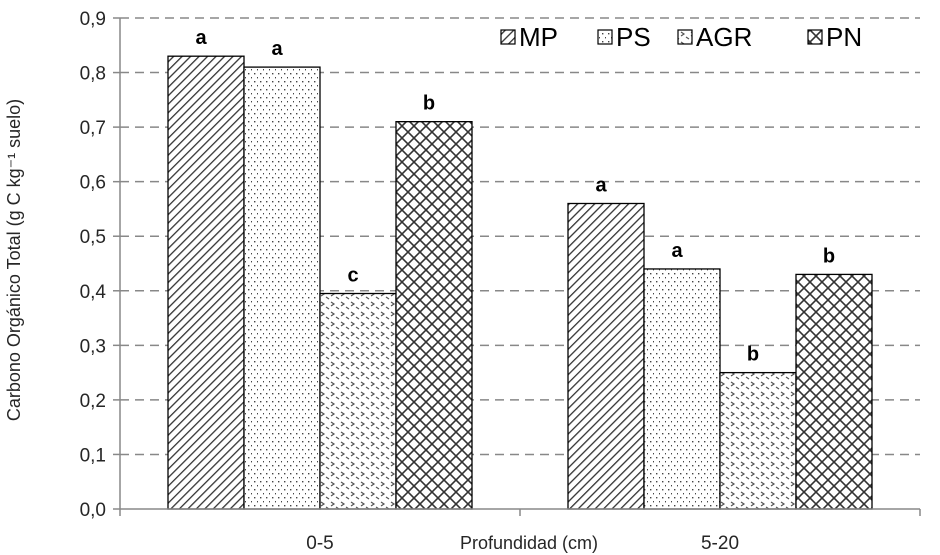 The image size is (940, 555). Describe the element at coordinates (508, 37) in the screenshot. I see `legend-swatch-mp` at that location.